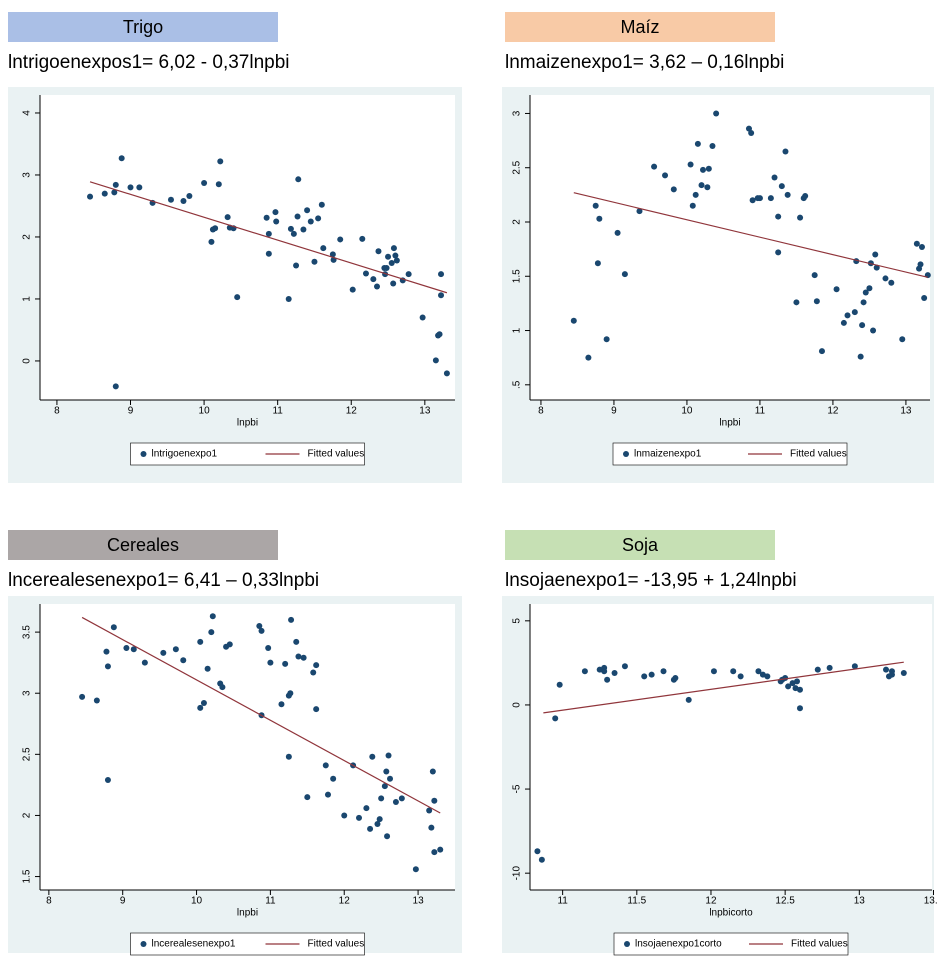  Describe the element at coordinates (644, 62) in the screenshot. I see `equation: lnmaizenexpo1= 3,62 – 0,16lnpbi` at that location.